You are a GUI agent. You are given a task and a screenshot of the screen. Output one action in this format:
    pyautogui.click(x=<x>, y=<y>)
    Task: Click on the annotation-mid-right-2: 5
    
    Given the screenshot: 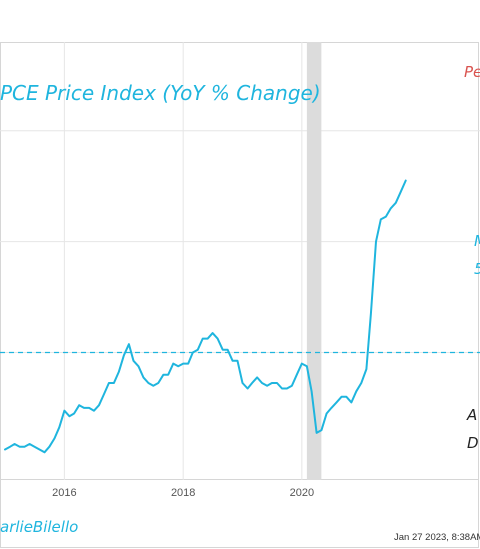 What is the action you would take?
    pyautogui.click(x=477, y=269)
    